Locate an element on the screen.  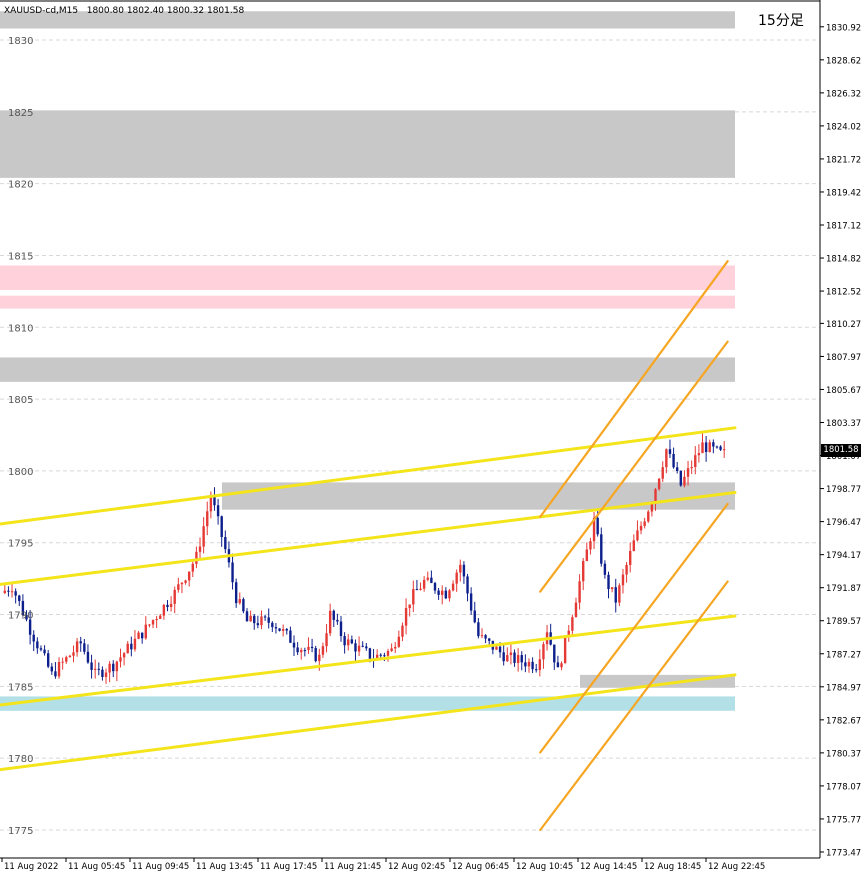
price-tick-label: 1787.27 is located at coordinates (843, 655).